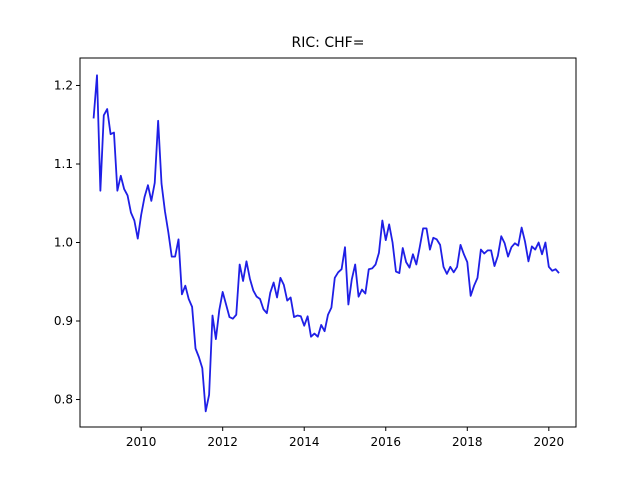  Describe the element at coordinates (385, 442) in the screenshot. I see `x-tick-label: 2016` at that location.